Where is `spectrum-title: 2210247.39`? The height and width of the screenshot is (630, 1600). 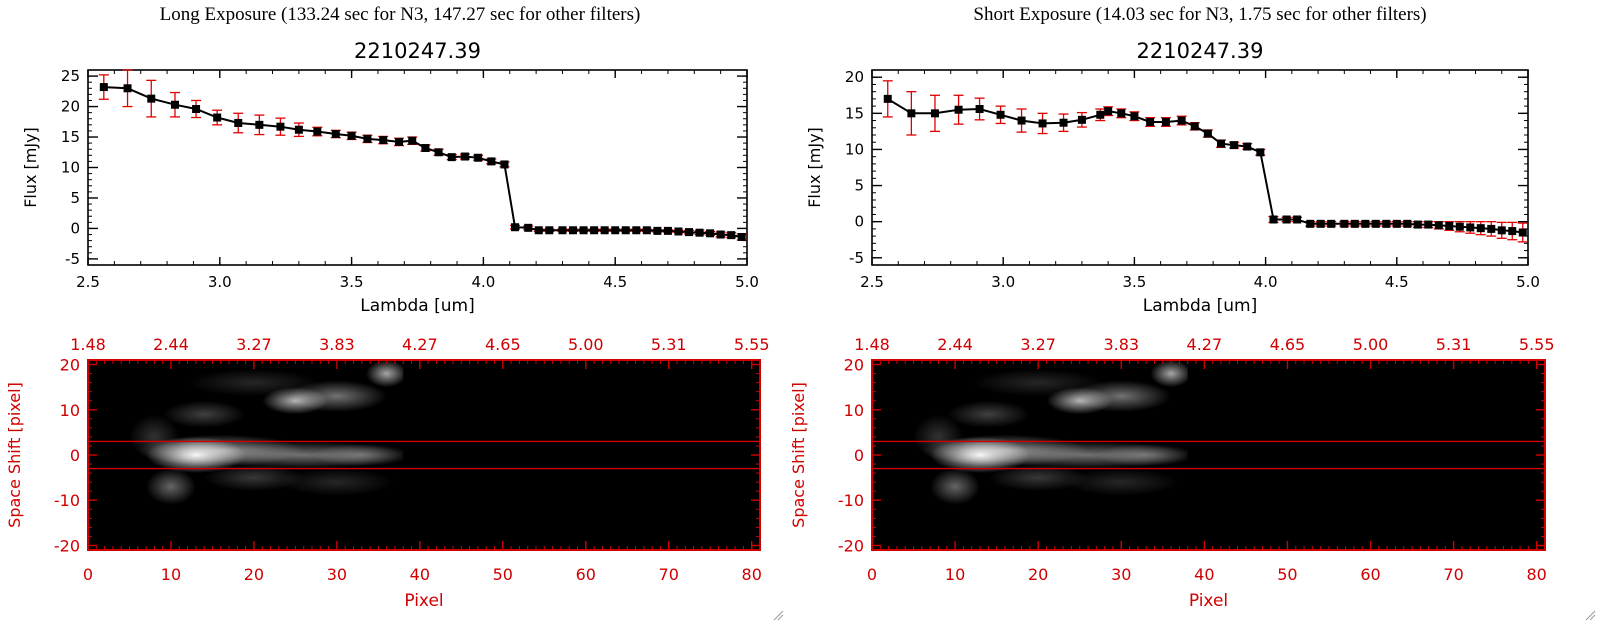
spectrum-title: 2210247.39 is located at coordinates (417, 51).